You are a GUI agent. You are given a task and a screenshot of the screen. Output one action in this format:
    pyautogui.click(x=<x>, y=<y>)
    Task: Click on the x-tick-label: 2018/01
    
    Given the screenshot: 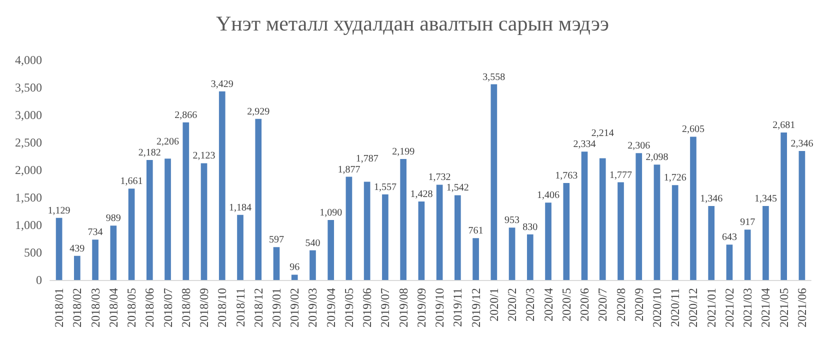 What is the action you would take?
    pyautogui.click(x=59, y=308)
    